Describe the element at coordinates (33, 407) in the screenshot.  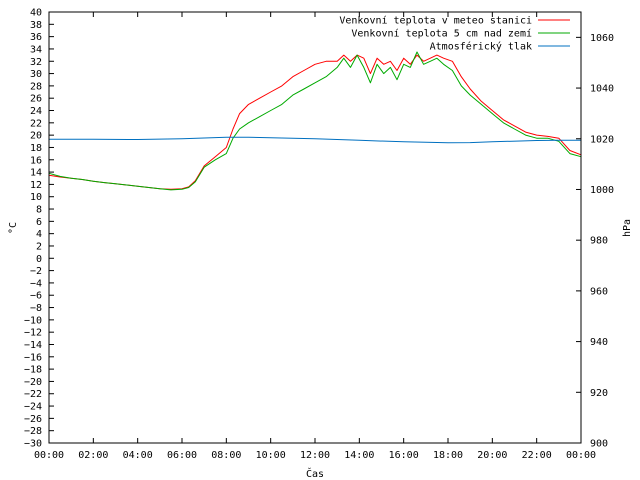
I see `left-tick-label: −24` at that location.